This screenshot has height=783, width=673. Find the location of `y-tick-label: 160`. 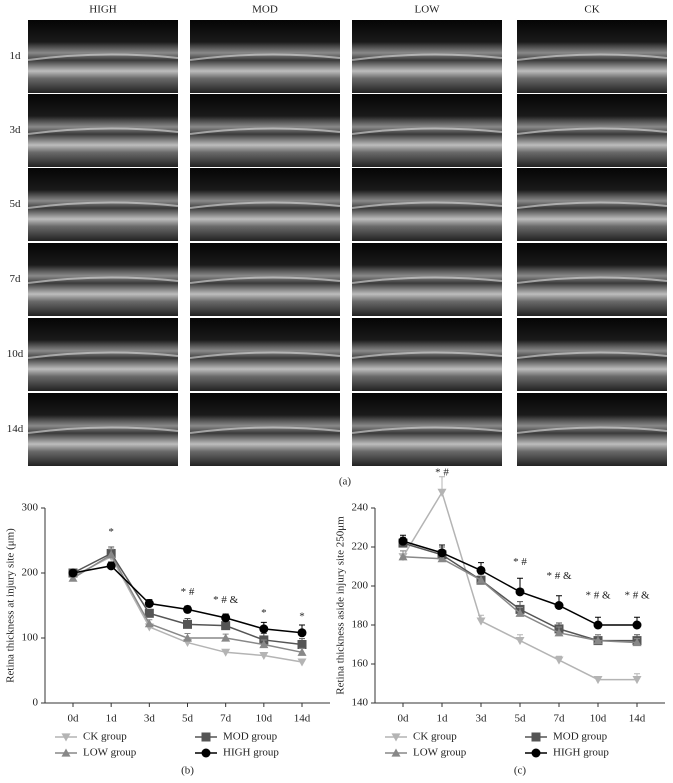

y-tick-label: 160 is located at coordinates (360, 664).